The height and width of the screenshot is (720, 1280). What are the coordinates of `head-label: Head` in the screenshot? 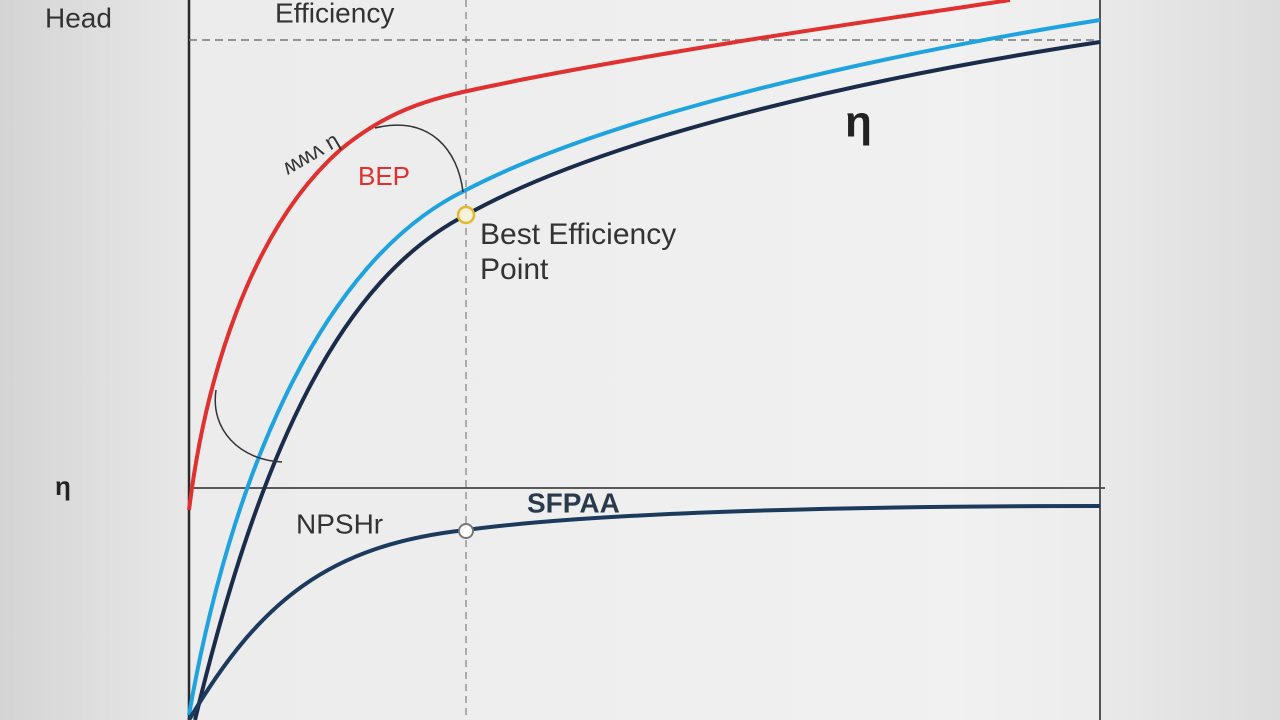 It's located at (78, 17).